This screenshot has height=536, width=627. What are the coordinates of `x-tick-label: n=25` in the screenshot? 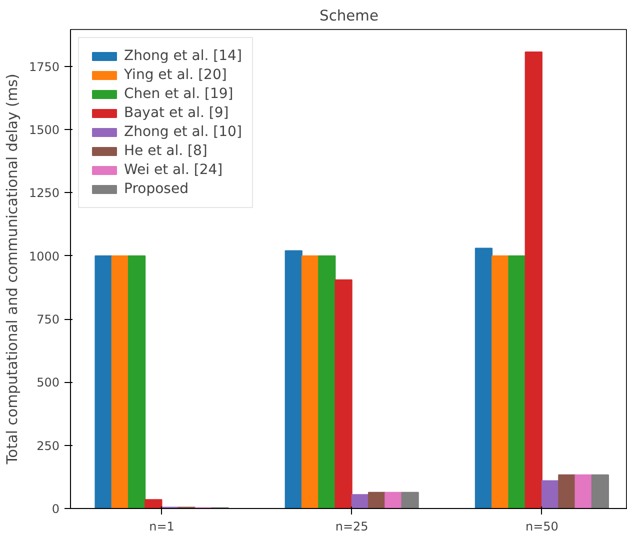 It's located at (351, 527).